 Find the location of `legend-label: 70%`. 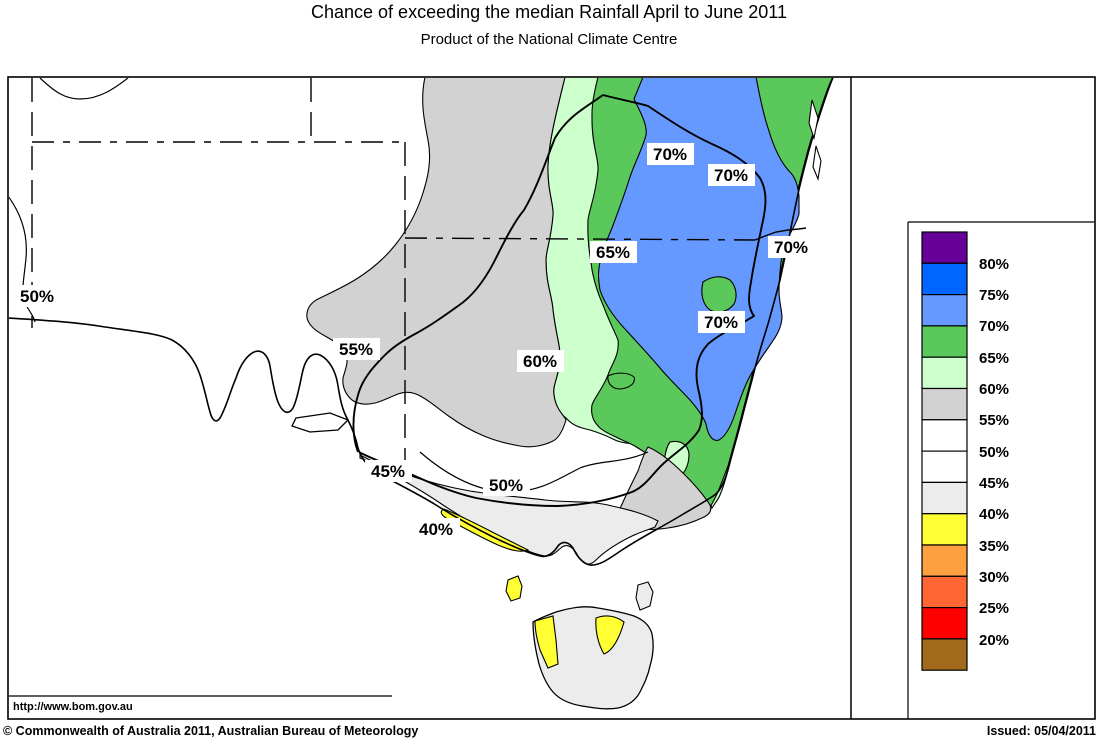

legend-label: 70% is located at coordinates (994, 326).